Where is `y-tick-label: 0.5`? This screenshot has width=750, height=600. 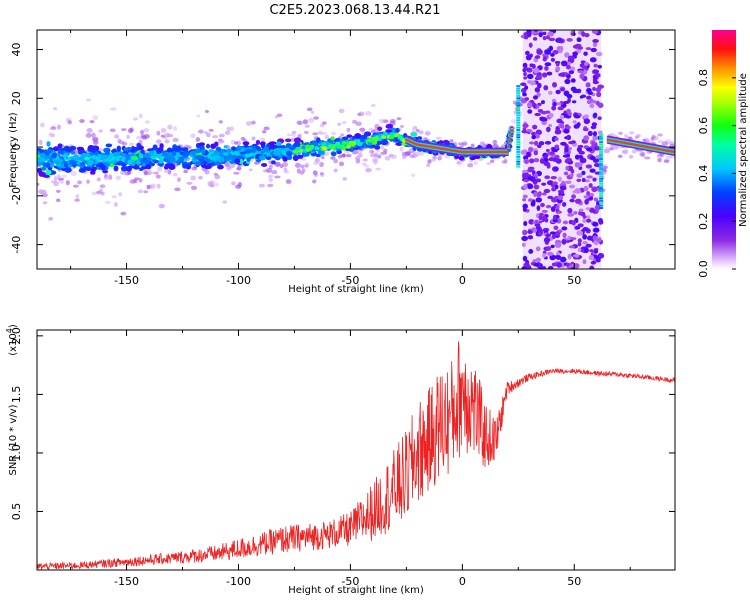 y-tick-label: 0.5 is located at coordinates (16, 511).